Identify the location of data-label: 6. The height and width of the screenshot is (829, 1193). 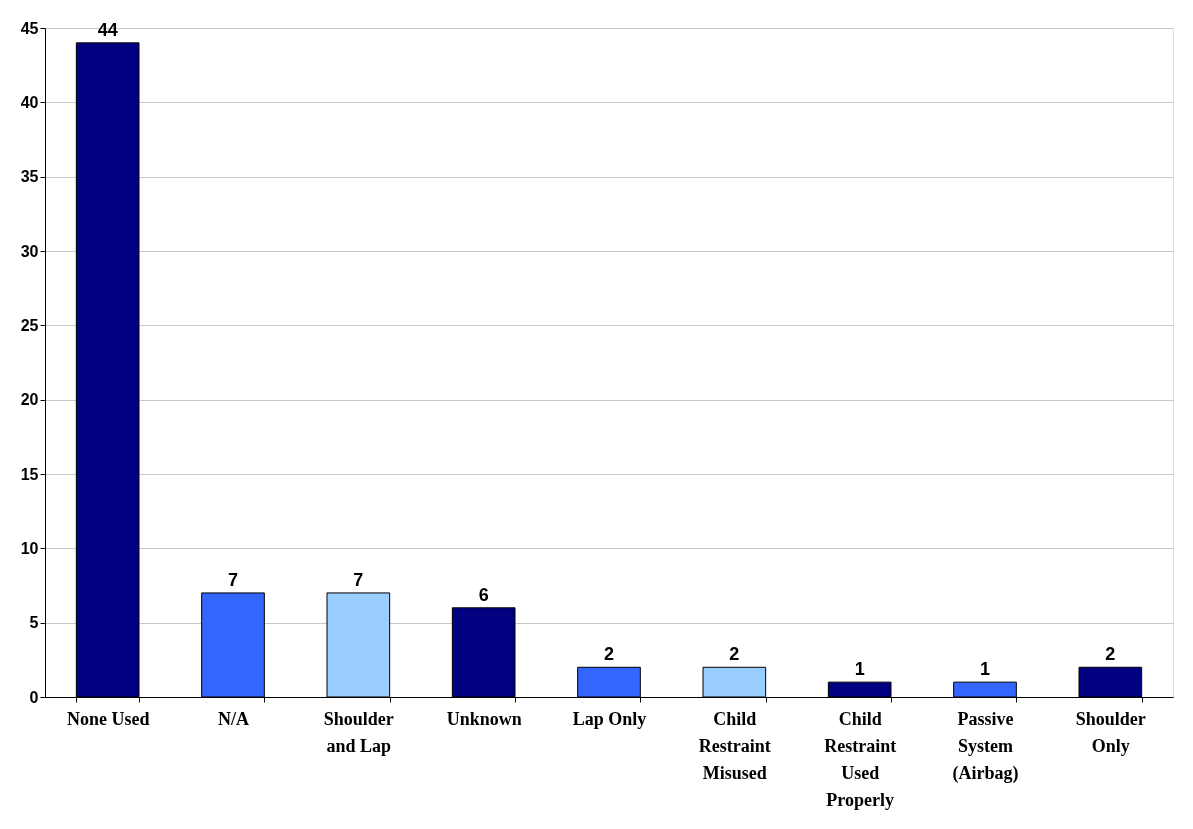
(483, 594).